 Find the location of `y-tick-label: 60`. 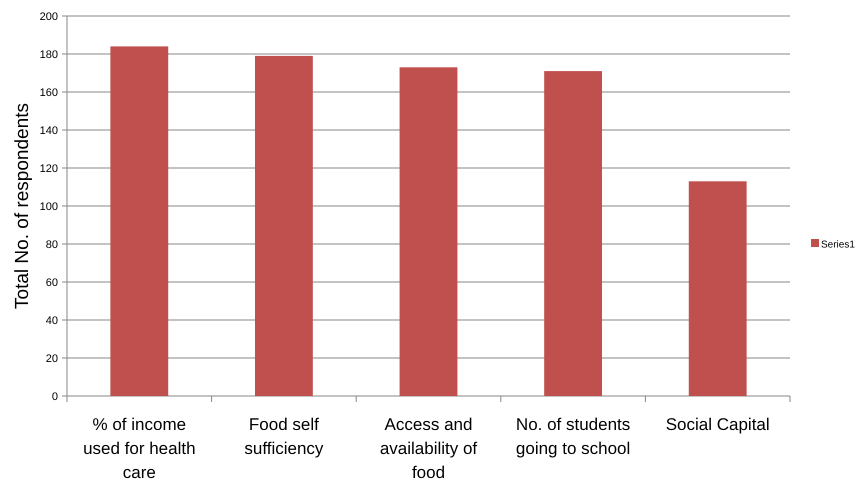

y-tick-label: 60 is located at coordinates (52, 282).